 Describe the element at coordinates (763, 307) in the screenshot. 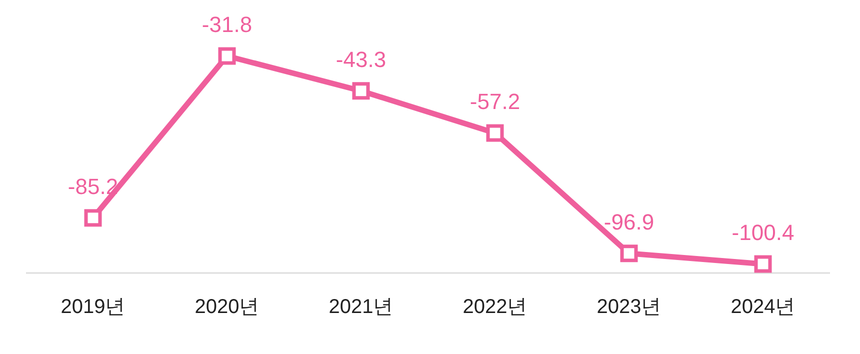

I see `x-tick-label: 2024년` at that location.